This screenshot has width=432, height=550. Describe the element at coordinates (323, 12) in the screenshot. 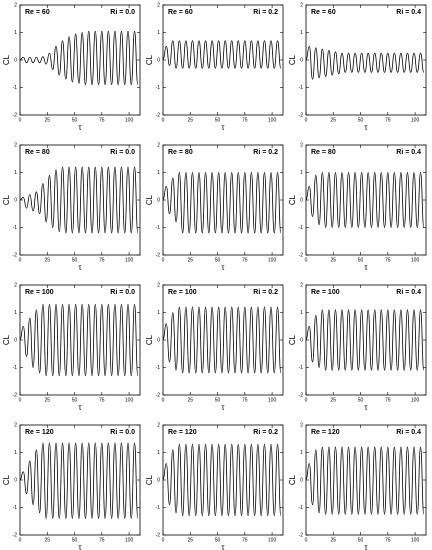

I see `annotation: Re = 60` at that location.